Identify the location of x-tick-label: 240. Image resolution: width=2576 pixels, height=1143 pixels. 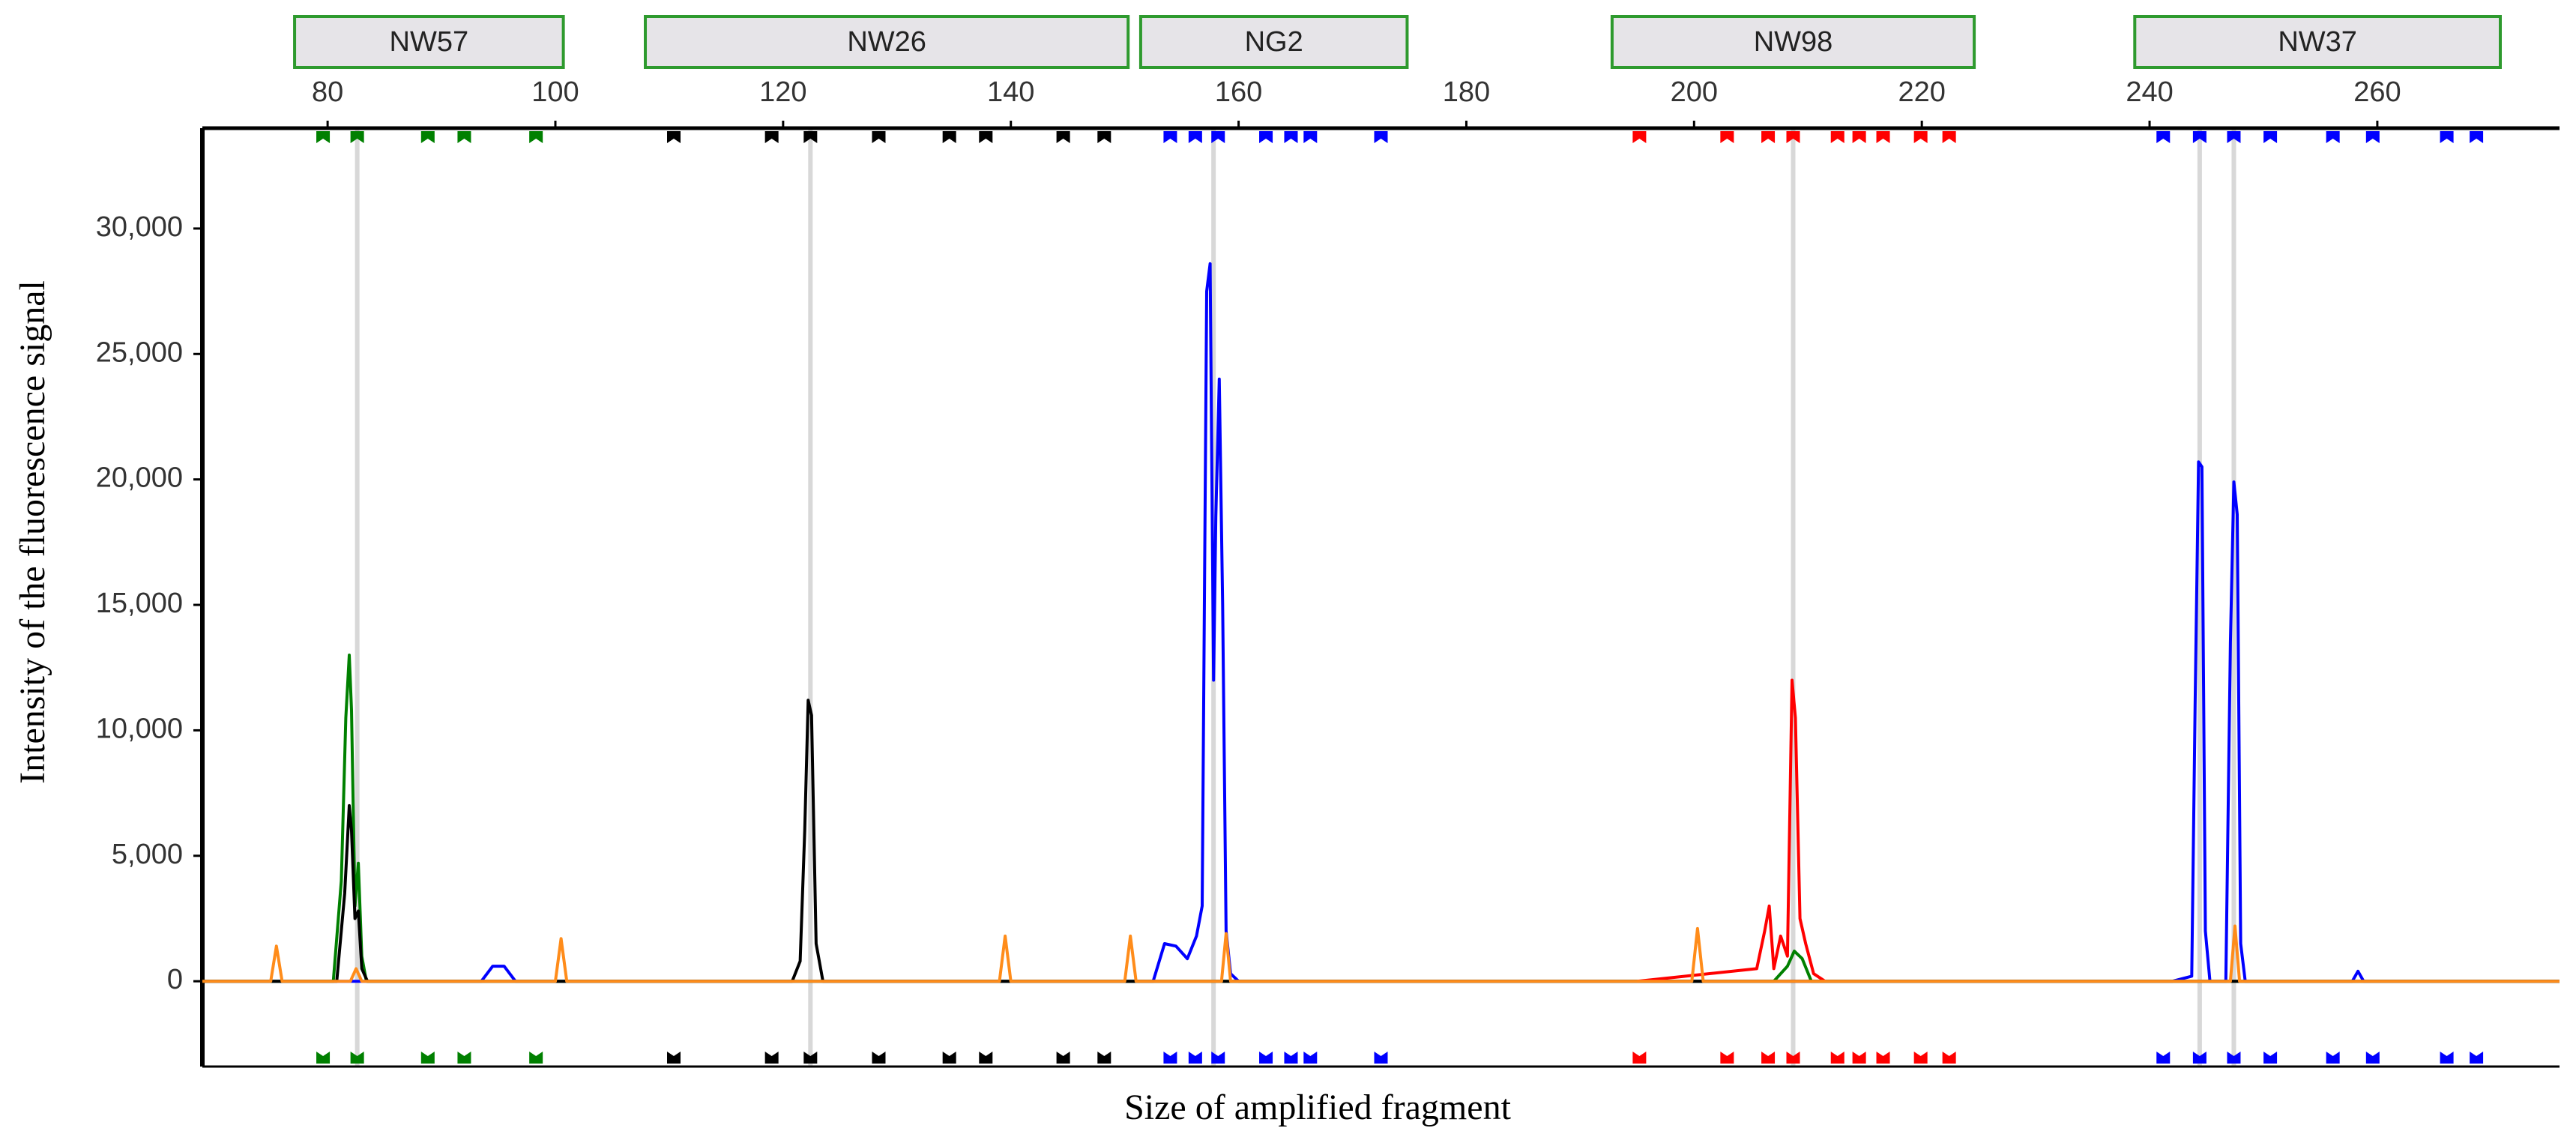
(2150, 92).